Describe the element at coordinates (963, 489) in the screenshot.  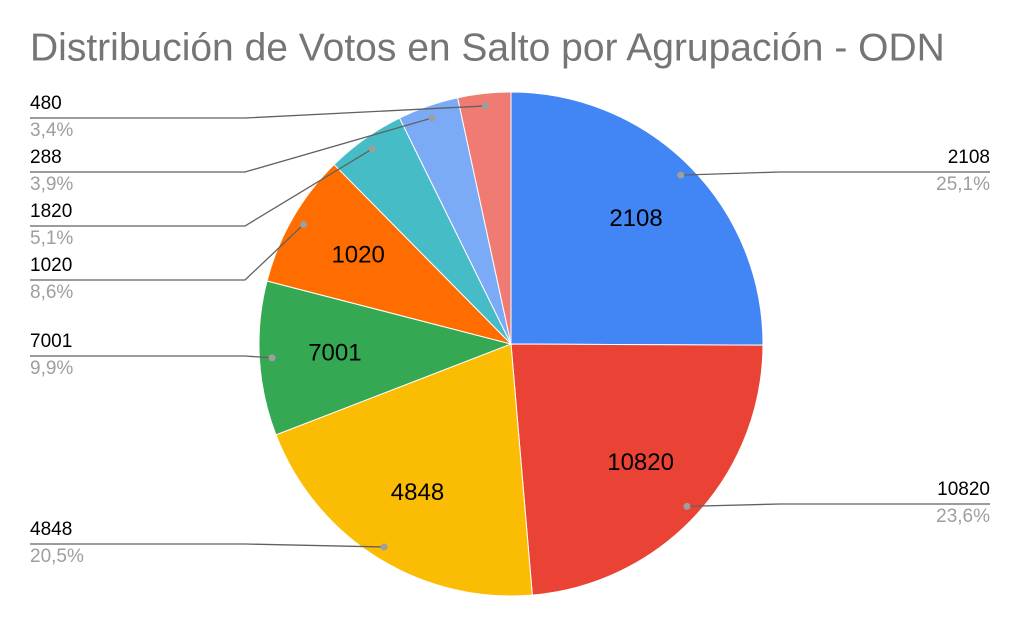
I see `count-label: 10820` at that location.